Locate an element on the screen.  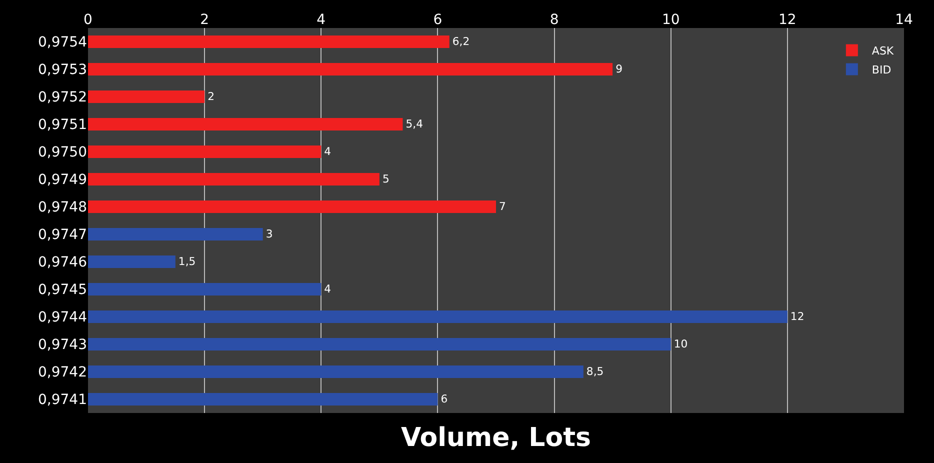
x-tick-label: 12 is located at coordinates (787, 20).